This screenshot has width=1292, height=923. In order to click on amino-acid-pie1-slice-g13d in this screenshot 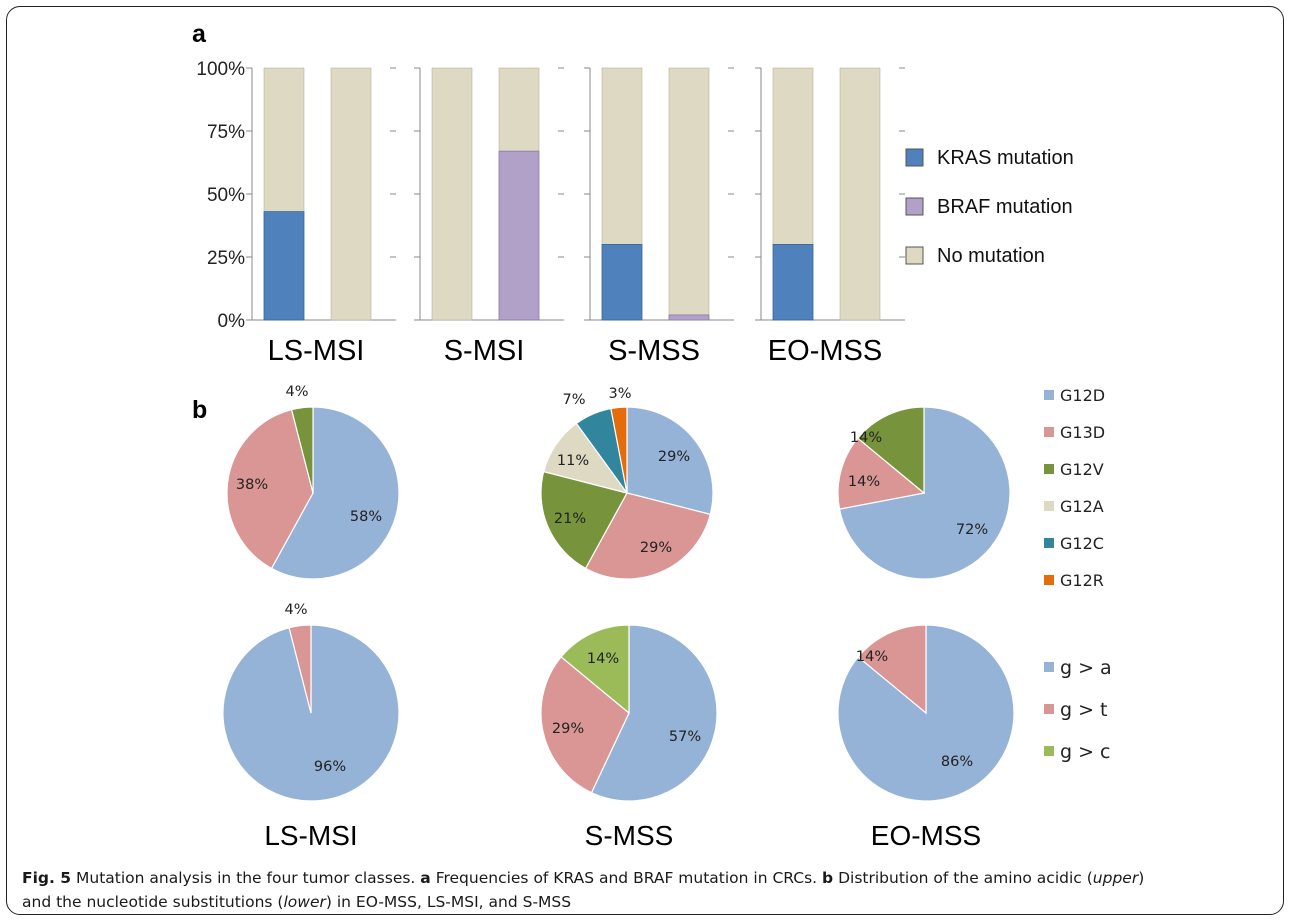, I will do `click(270, 489)`.